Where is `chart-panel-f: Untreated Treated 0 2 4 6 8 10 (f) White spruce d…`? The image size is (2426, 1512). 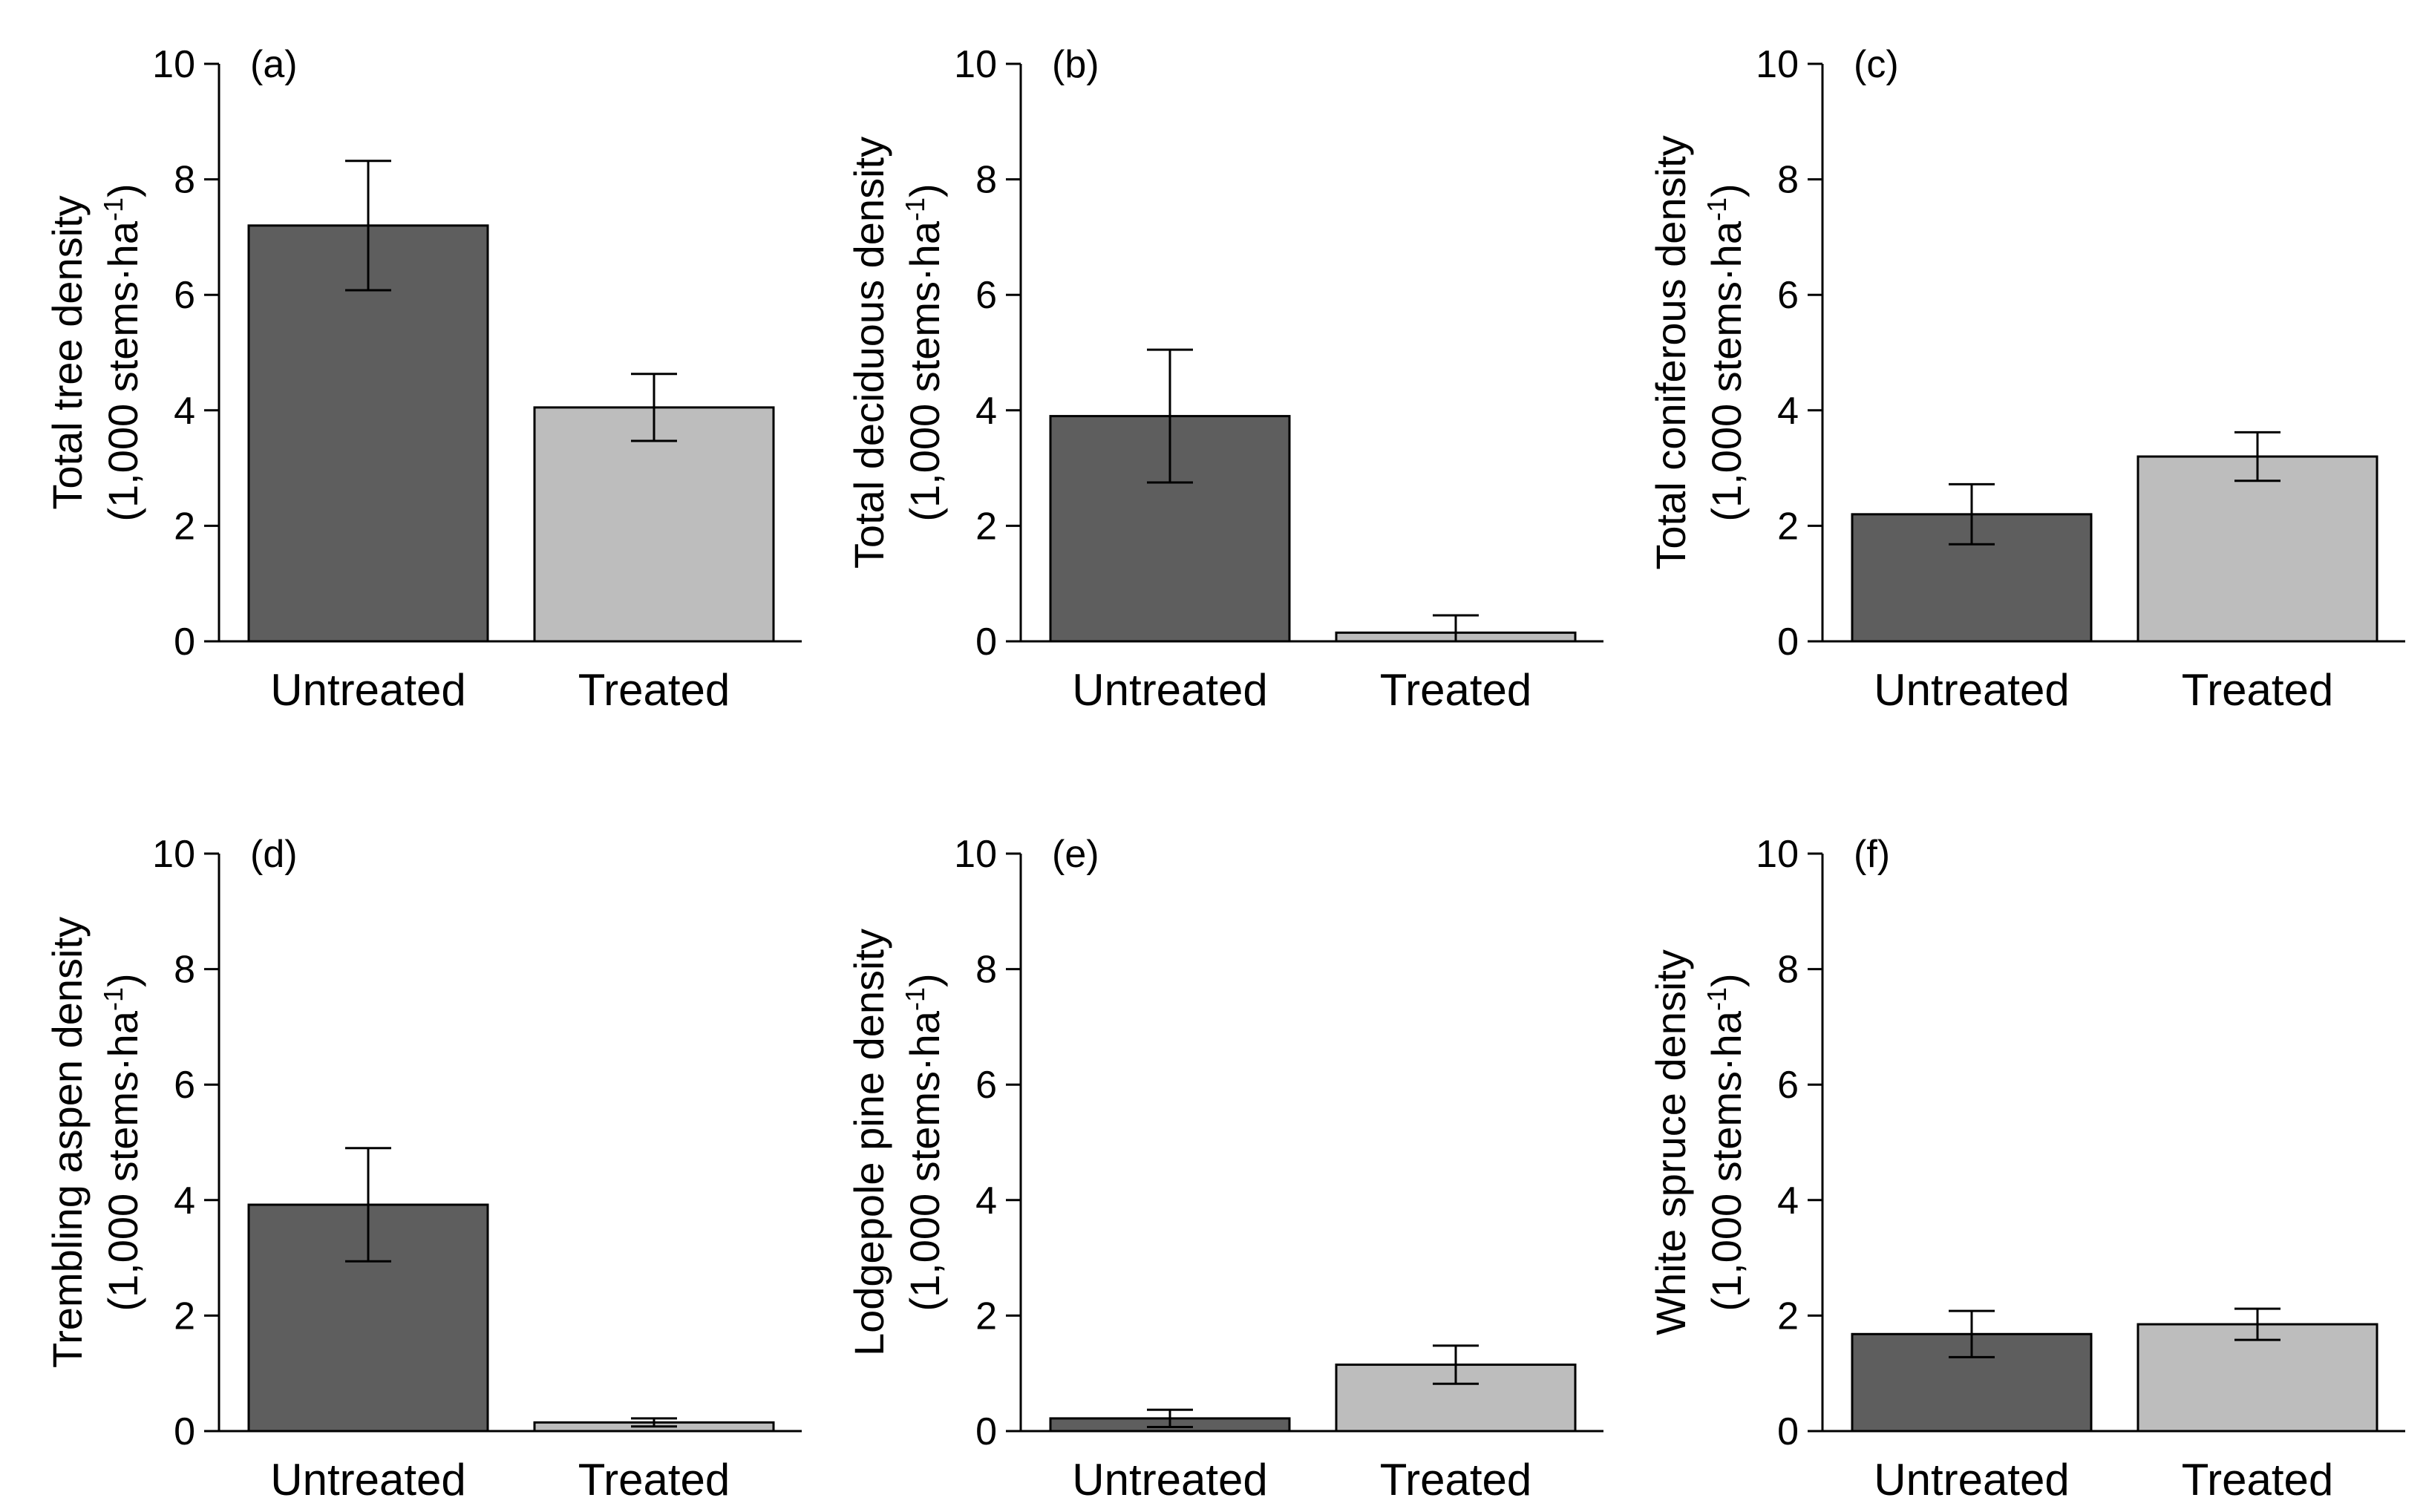
chart-panel-f: Untreated Treated 0 2 4 6 8 10 (f) White spruce d… is located at coordinates (2026, 1169).